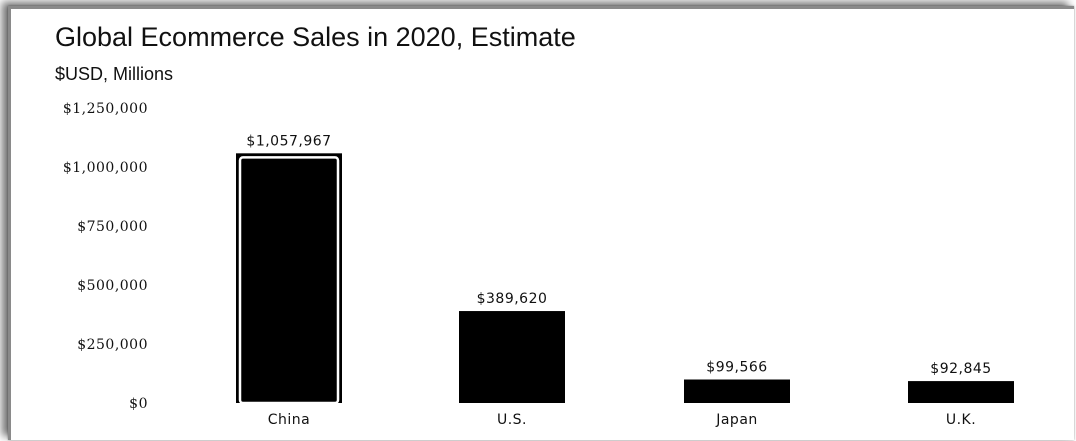 The image size is (1076, 441). Describe the element at coordinates (736, 368) in the screenshot. I see `data-label: $99,566` at that location.